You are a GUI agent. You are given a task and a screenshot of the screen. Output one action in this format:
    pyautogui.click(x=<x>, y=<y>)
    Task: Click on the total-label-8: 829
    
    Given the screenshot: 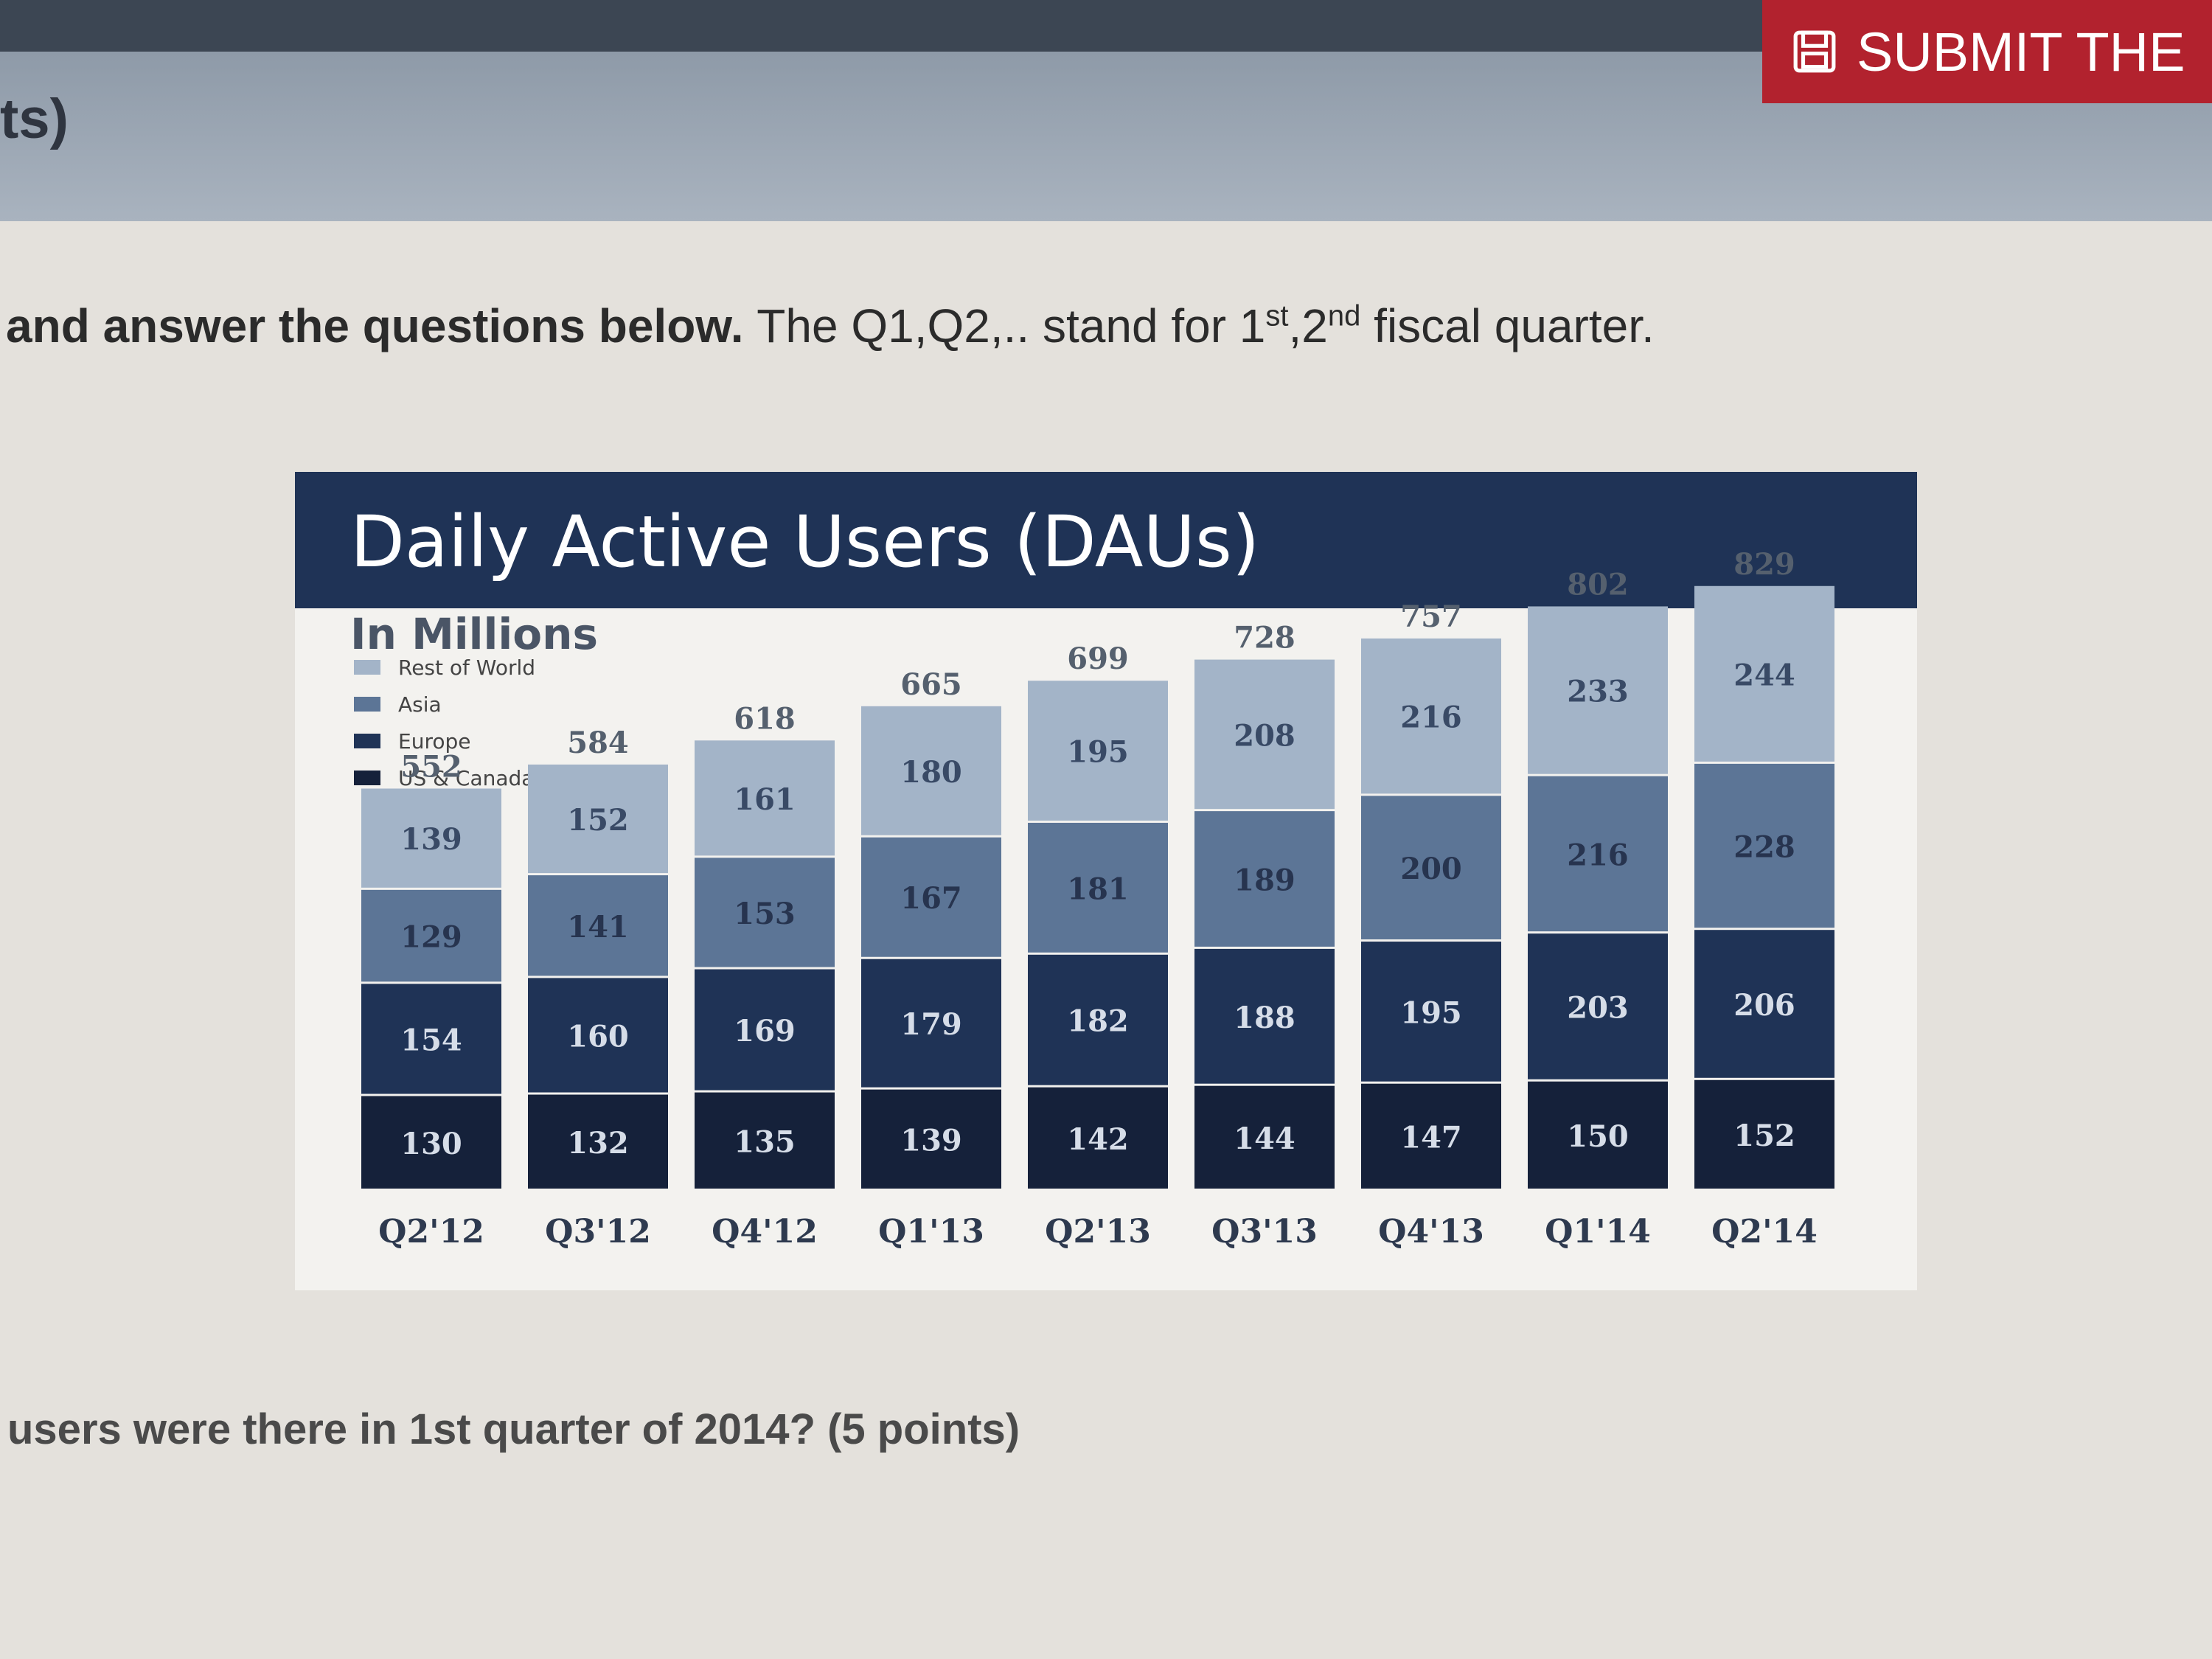 What is the action you would take?
    pyautogui.click(x=1764, y=564)
    